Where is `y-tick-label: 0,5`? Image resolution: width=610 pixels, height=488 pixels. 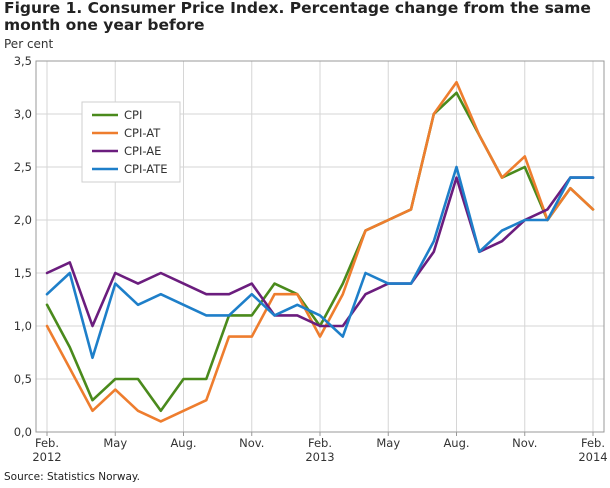 y-tick-label: 0,5 is located at coordinates (23, 379).